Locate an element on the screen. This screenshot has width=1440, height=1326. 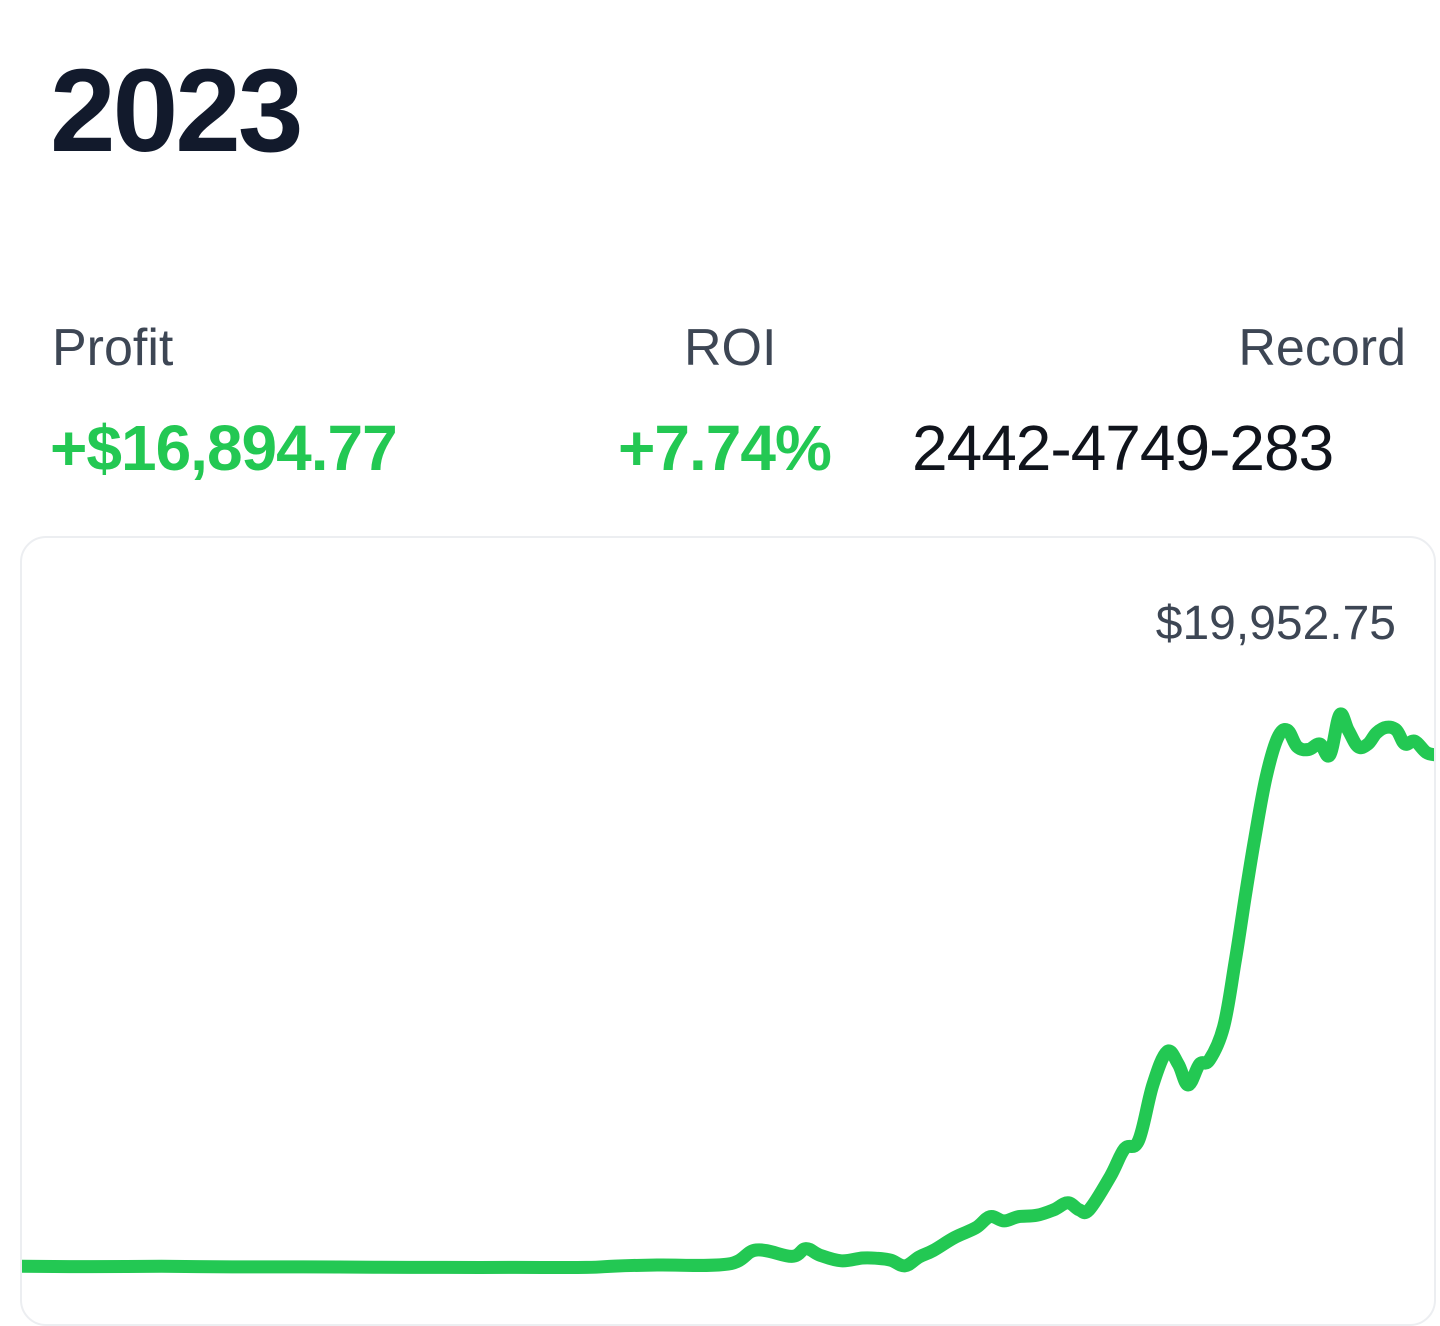
chart-peak-label: $19,952.75 is located at coordinates (1275, 623).